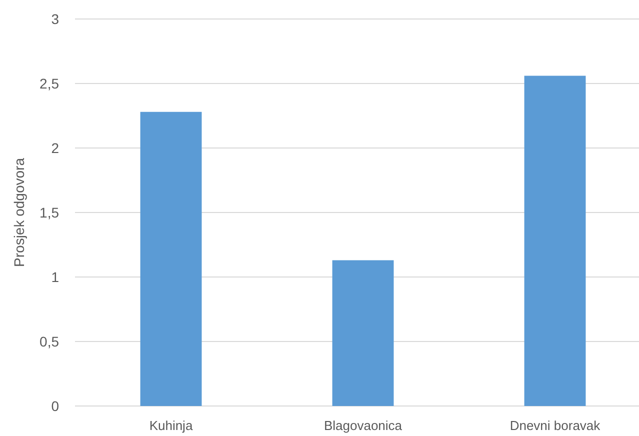 The image size is (639, 436). Describe the element at coordinates (555, 425) in the screenshot. I see `x-tick-label: Dnevni boravak` at that location.